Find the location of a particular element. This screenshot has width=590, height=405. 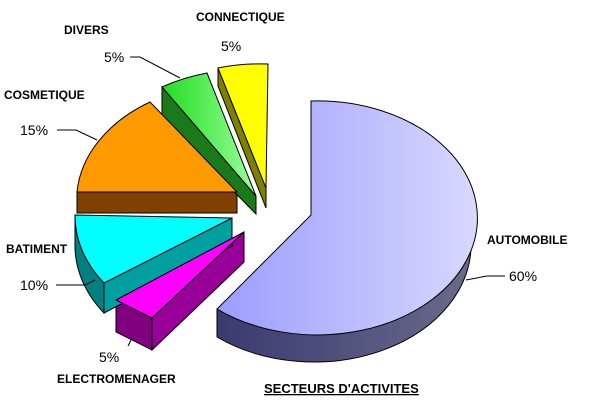

label-cosmetique-pct: 15% is located at coordinates (34, 130).